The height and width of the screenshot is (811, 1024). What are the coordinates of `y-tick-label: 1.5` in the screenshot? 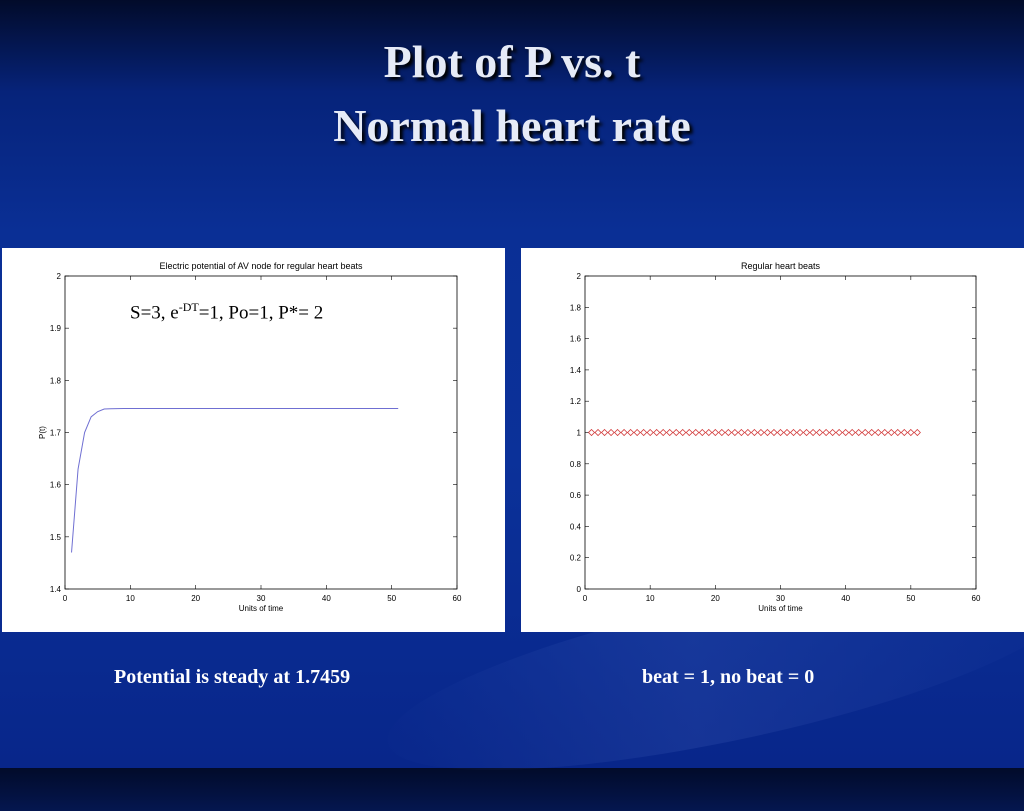 It's located at (56, 537).